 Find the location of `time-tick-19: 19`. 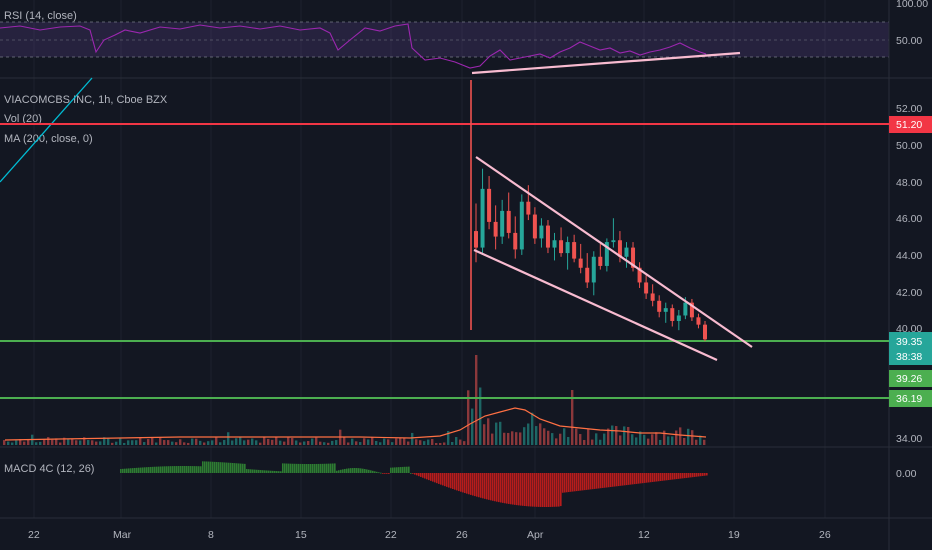

time-tick-19: 19 is located at coordinates (734, 535).